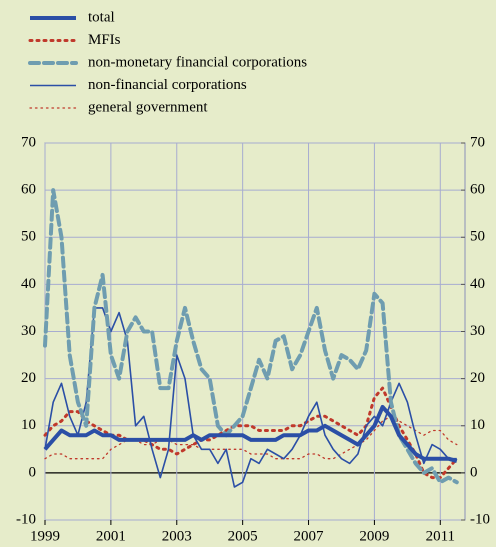 Image resolution: width=496 pixels, height=547 pixels. What do you see at coordinates (28, 142) in the screenshot?
I see `y-tick-label: 70` at bounding box center [28, 142].